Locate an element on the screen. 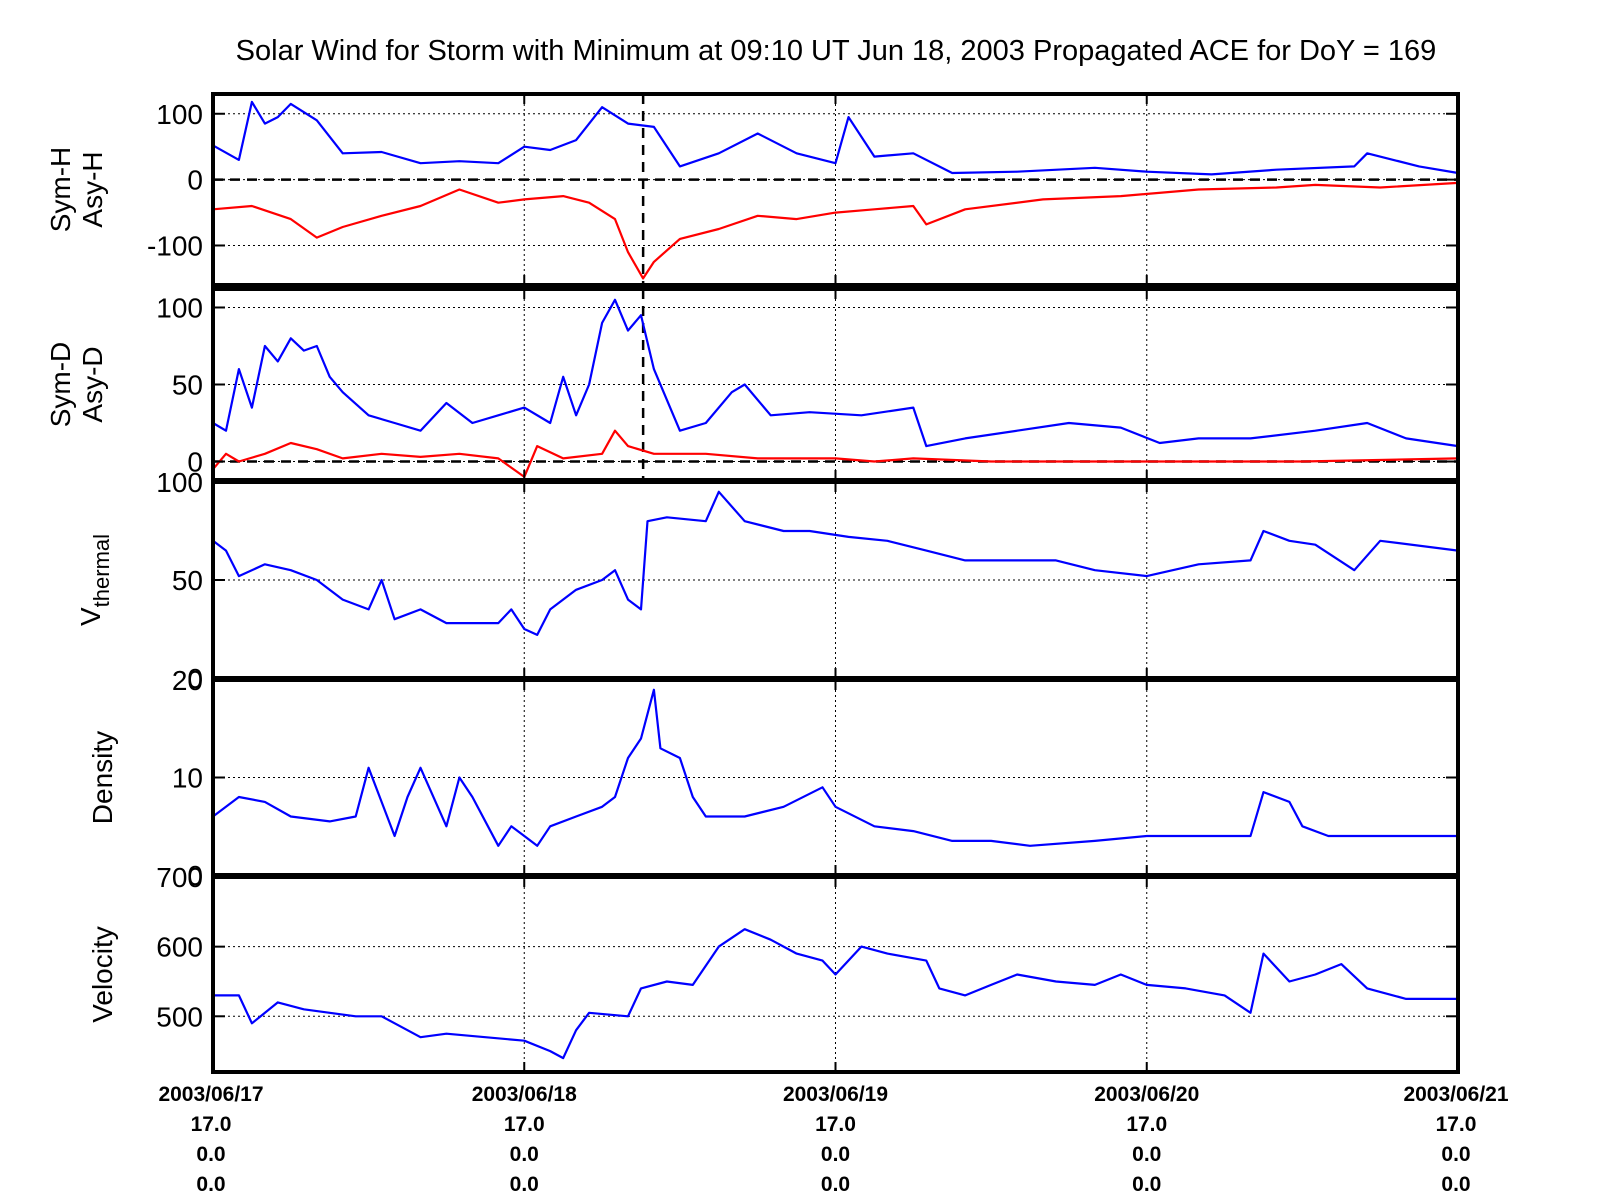 This screenshot has width=1601, height=1200. x-tick-label: 2003/06/17 is located at coordinates (210, 1094).